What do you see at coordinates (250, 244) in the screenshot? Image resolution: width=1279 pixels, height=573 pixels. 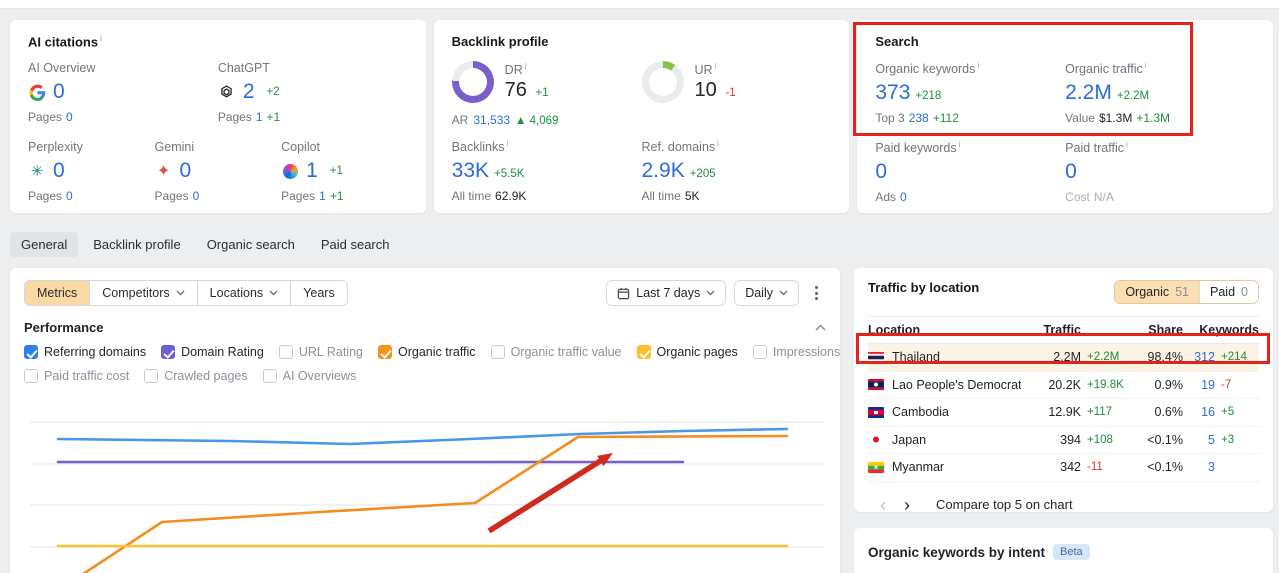 I see `tab-organic-search: Organic search` at bounding box center [250, 244].